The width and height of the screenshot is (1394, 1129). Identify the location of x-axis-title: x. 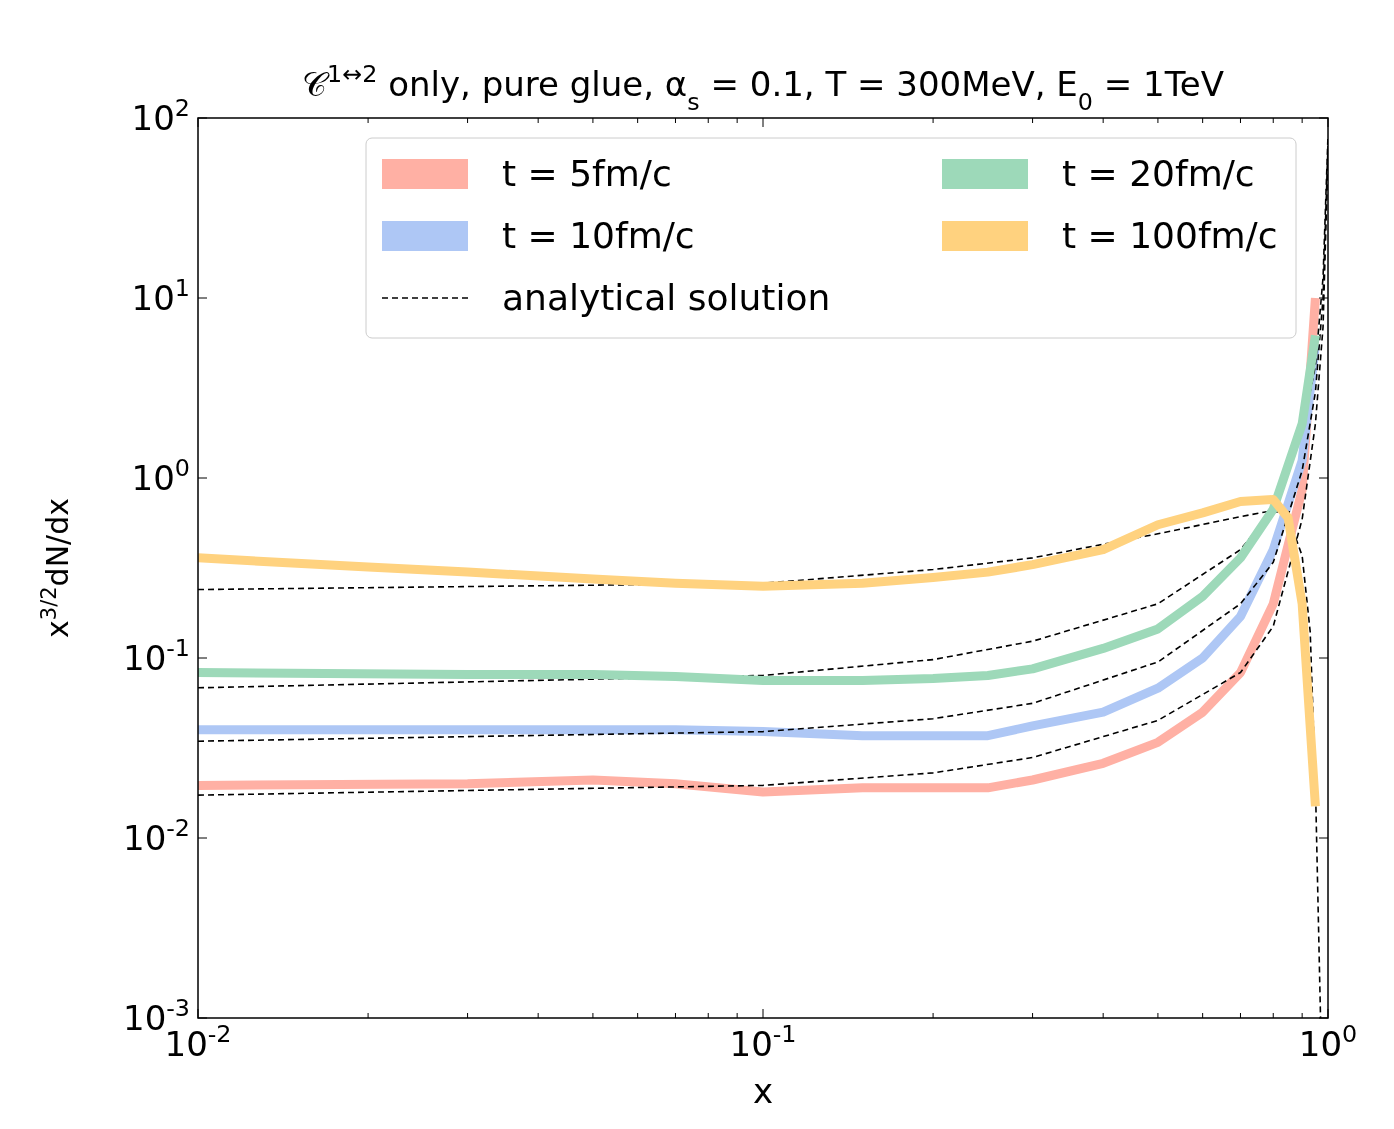
(763, 1091).